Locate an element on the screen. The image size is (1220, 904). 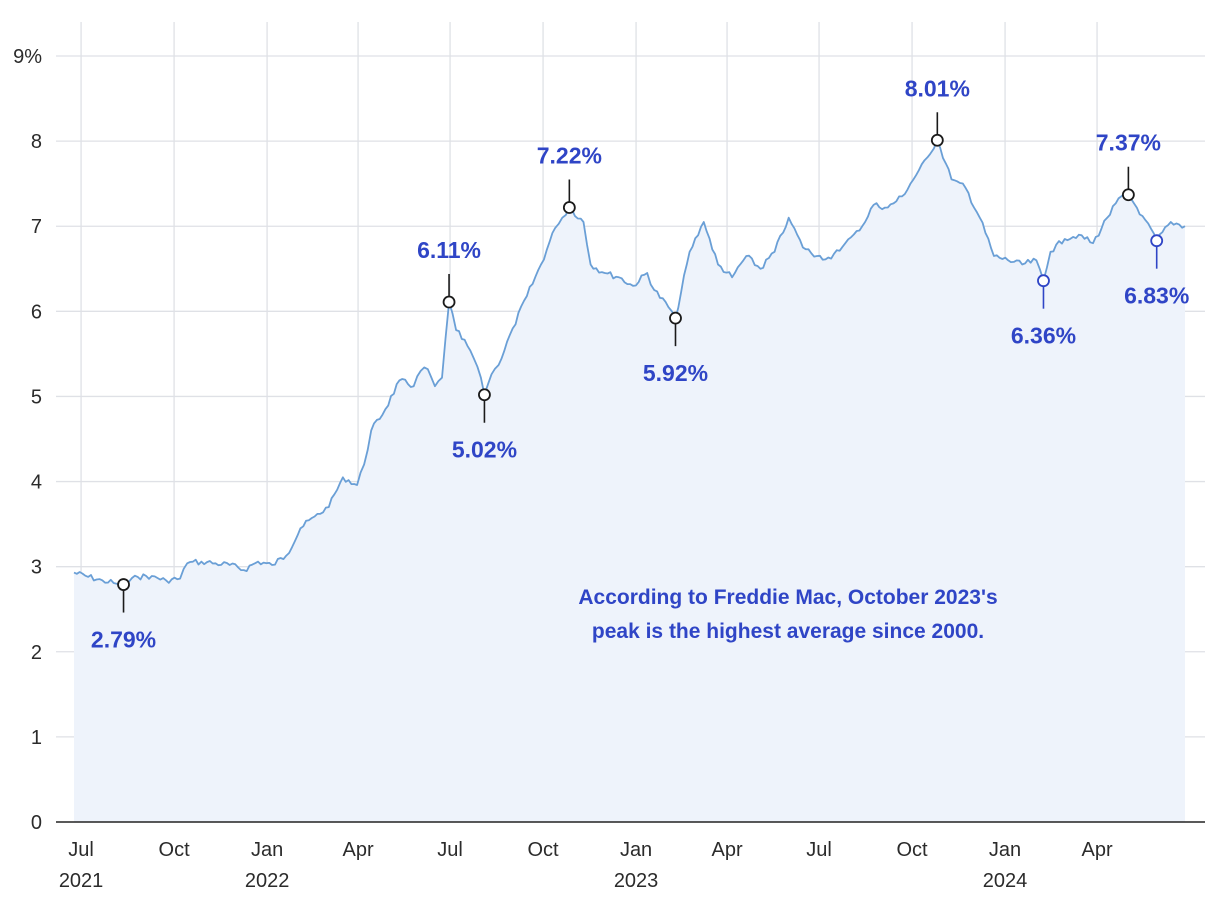
x-year-label: 2024 is located at coordinates (1005, 881).